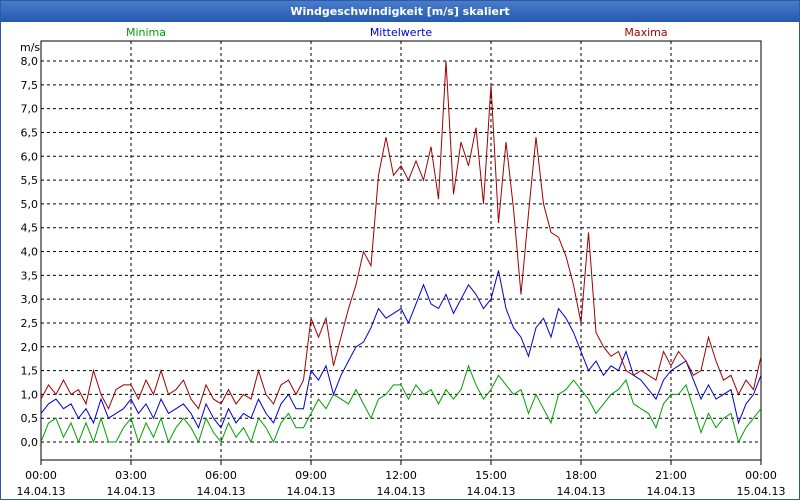 The height and width of the screenshot is (500, 800). I want to click on legend-mittelwerte: Mittelwerte, so click(401, 32).